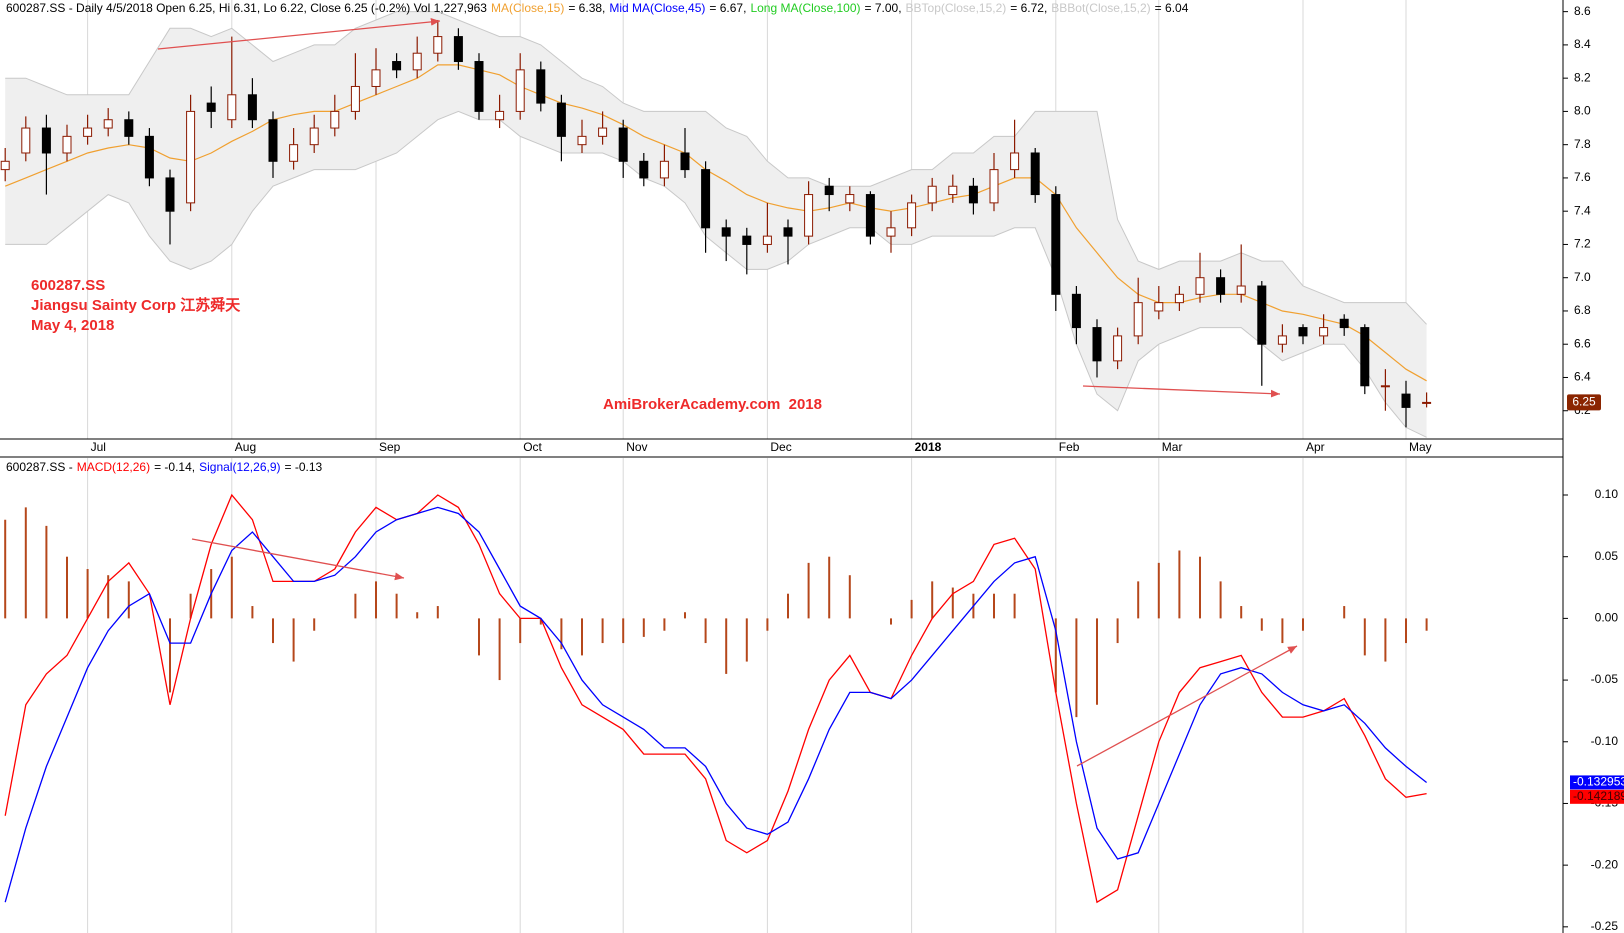 The width and height of the screenshot is (1624, 933). What do you see at coordinates (1607, 618) in the screenshot?
I see `y-tick-label: 0.00` at bounding box center [1607, 618].